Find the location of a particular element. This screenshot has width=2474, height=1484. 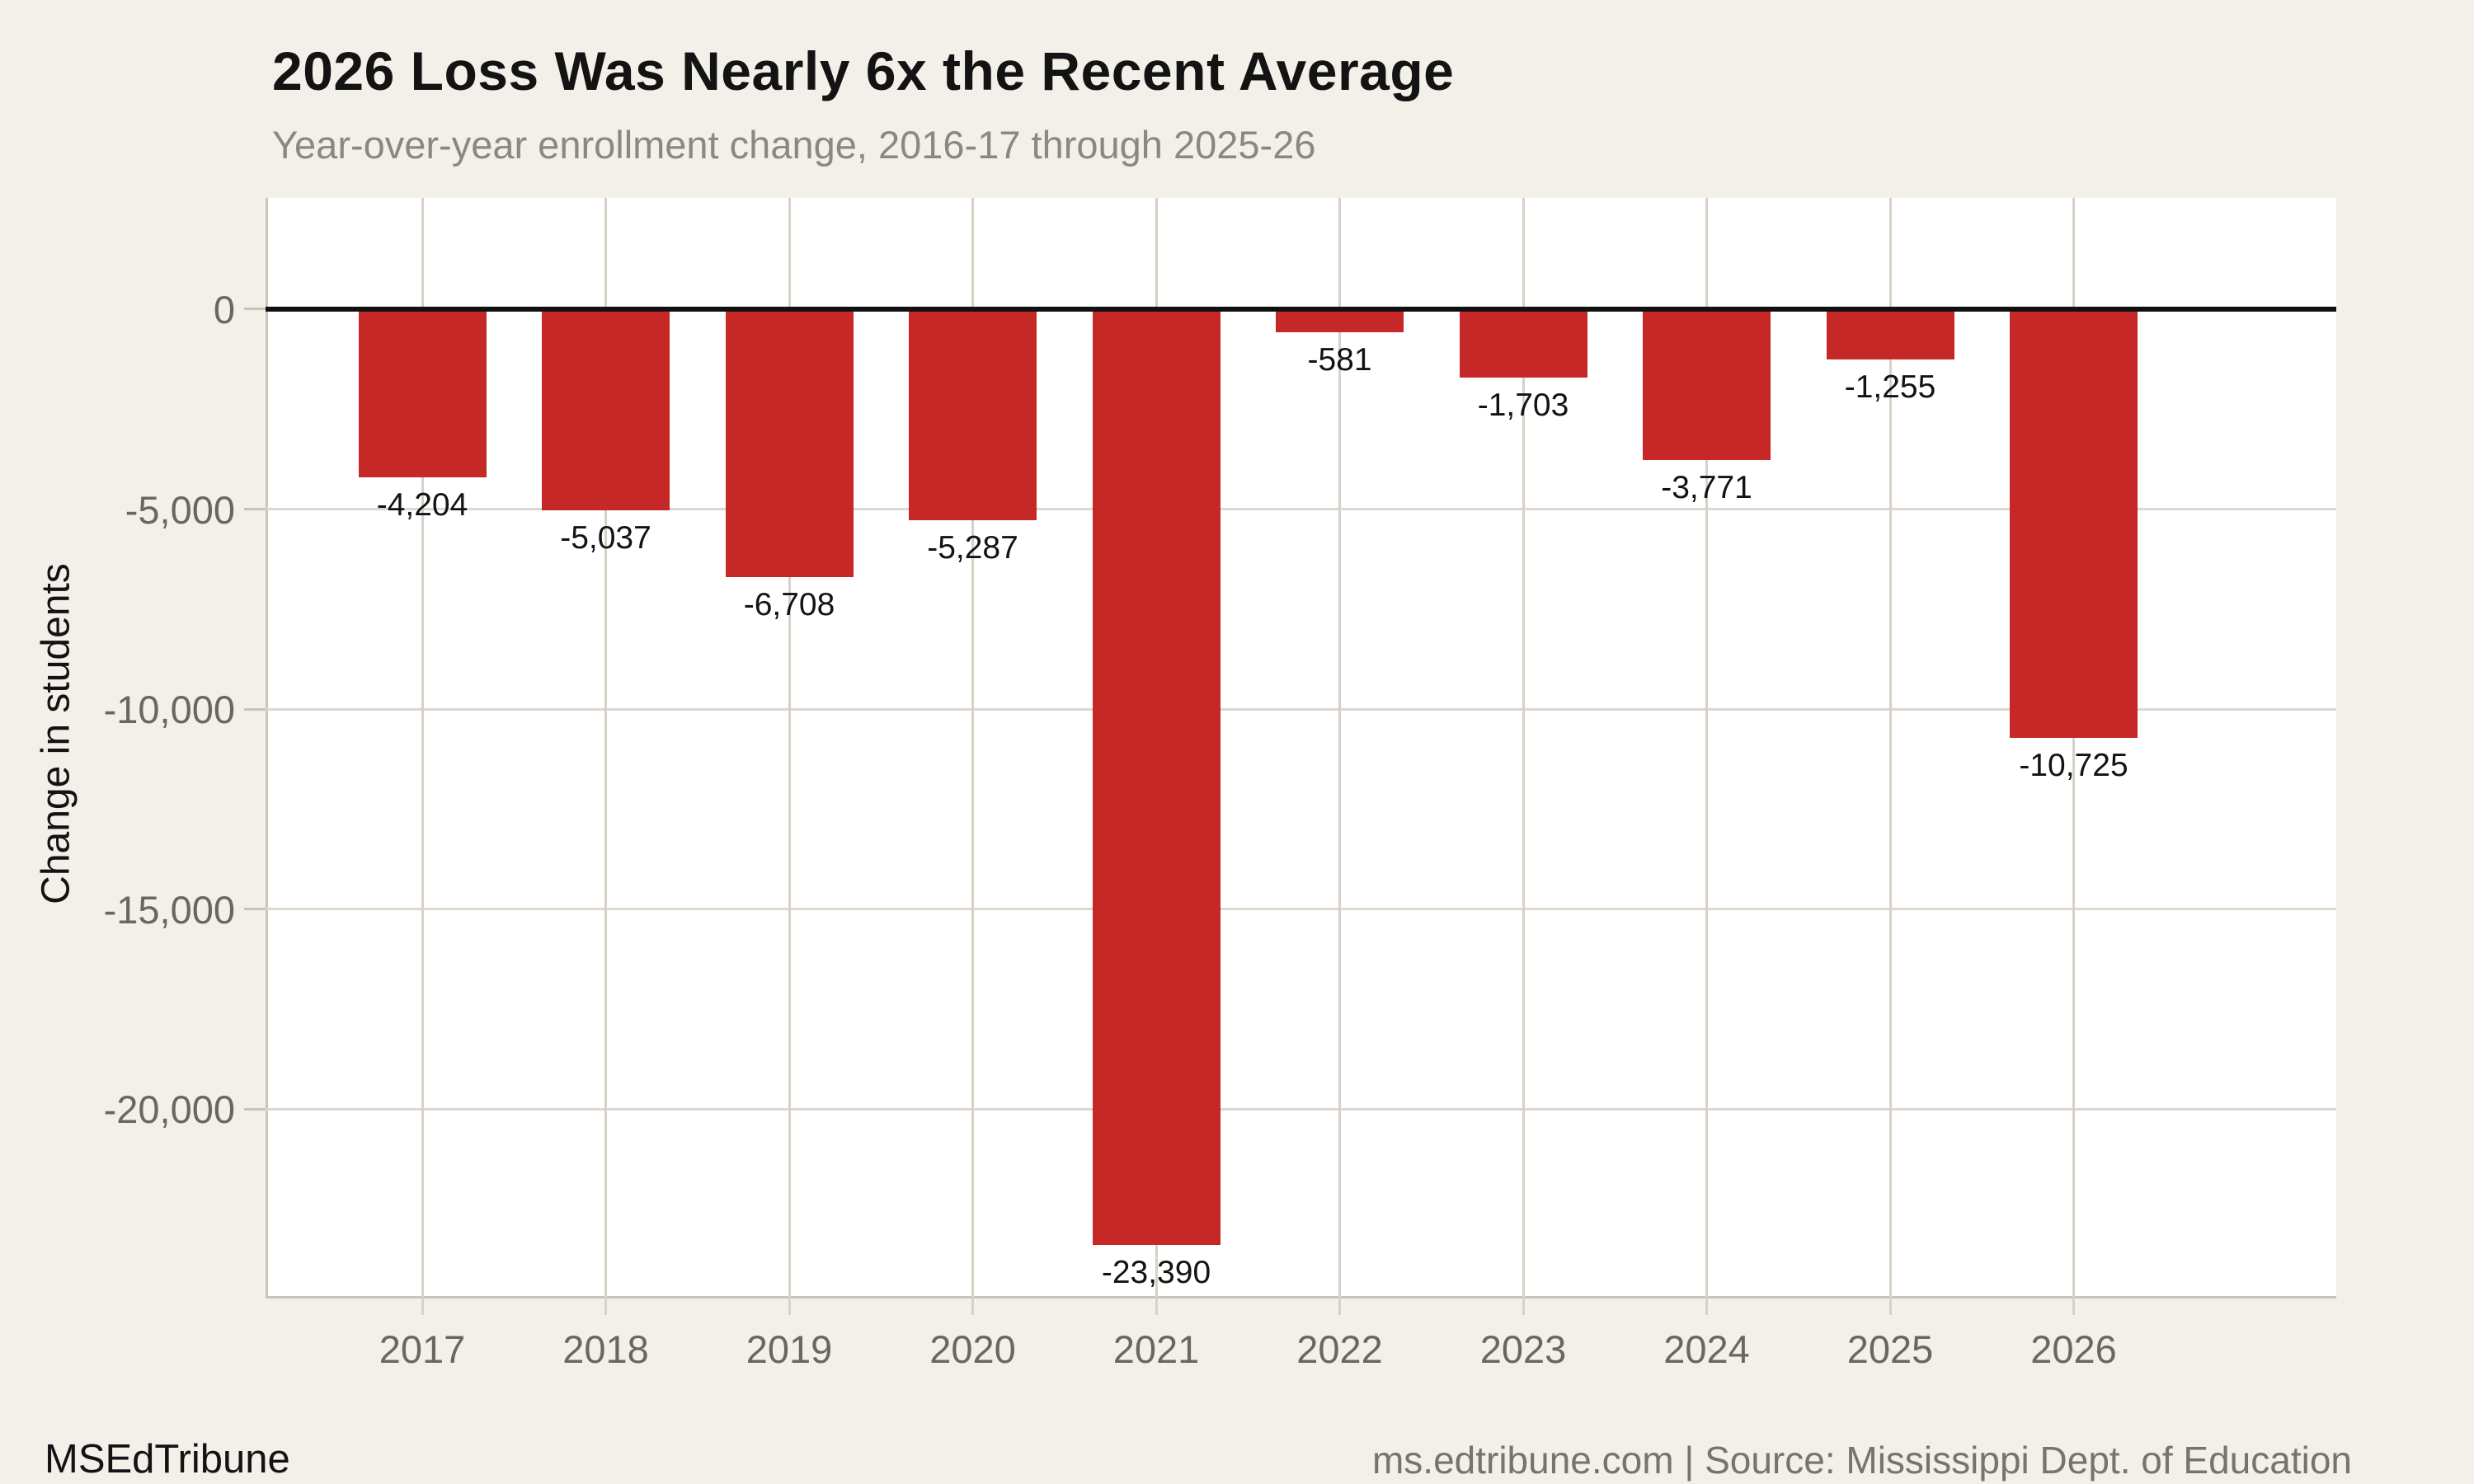

bar-value-label: -1,255 is located at coordinates (1890, 387).